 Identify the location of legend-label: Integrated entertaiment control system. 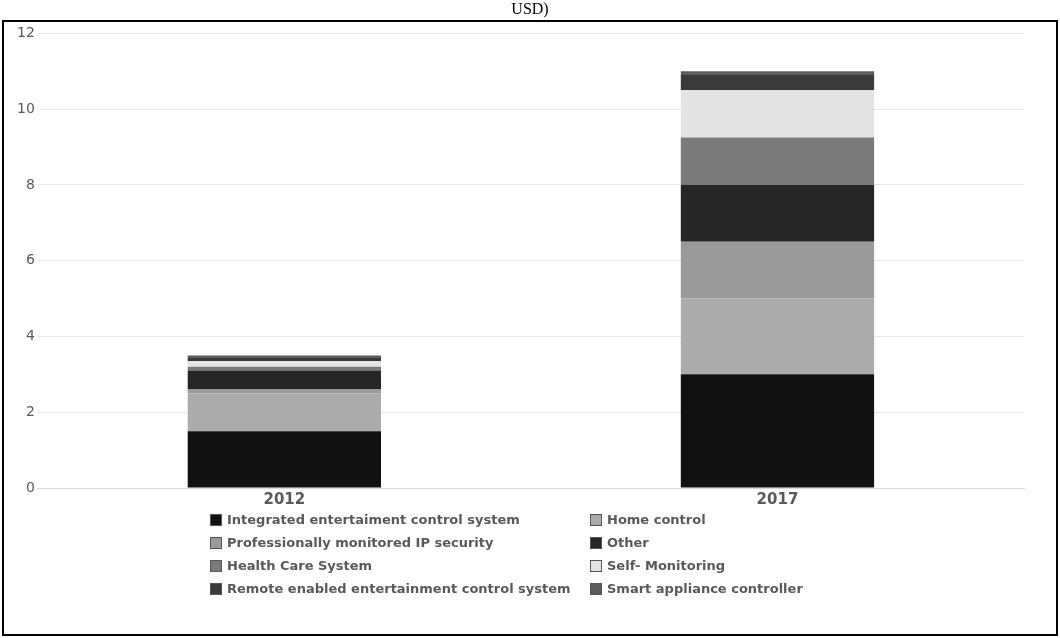
(373, 519).